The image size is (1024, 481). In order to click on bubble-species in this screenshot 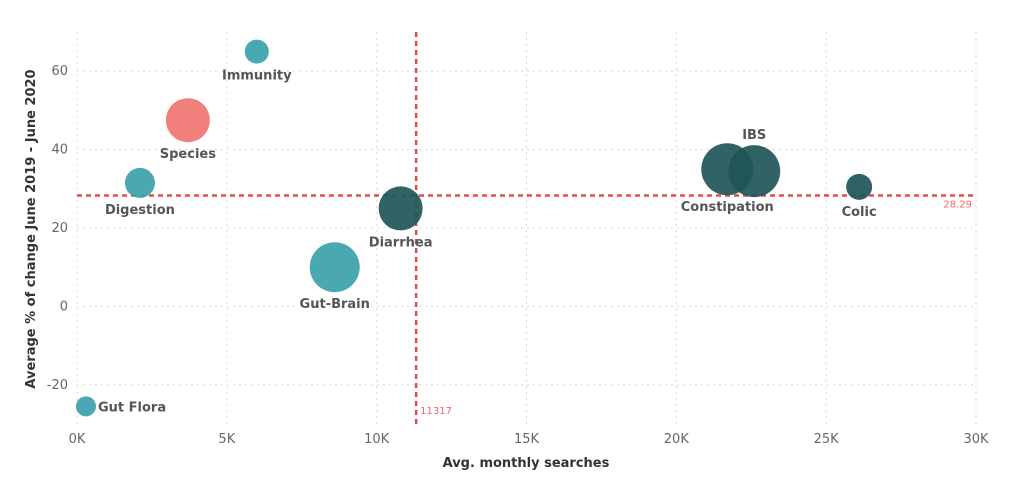, I will do `click(187, 120)`.